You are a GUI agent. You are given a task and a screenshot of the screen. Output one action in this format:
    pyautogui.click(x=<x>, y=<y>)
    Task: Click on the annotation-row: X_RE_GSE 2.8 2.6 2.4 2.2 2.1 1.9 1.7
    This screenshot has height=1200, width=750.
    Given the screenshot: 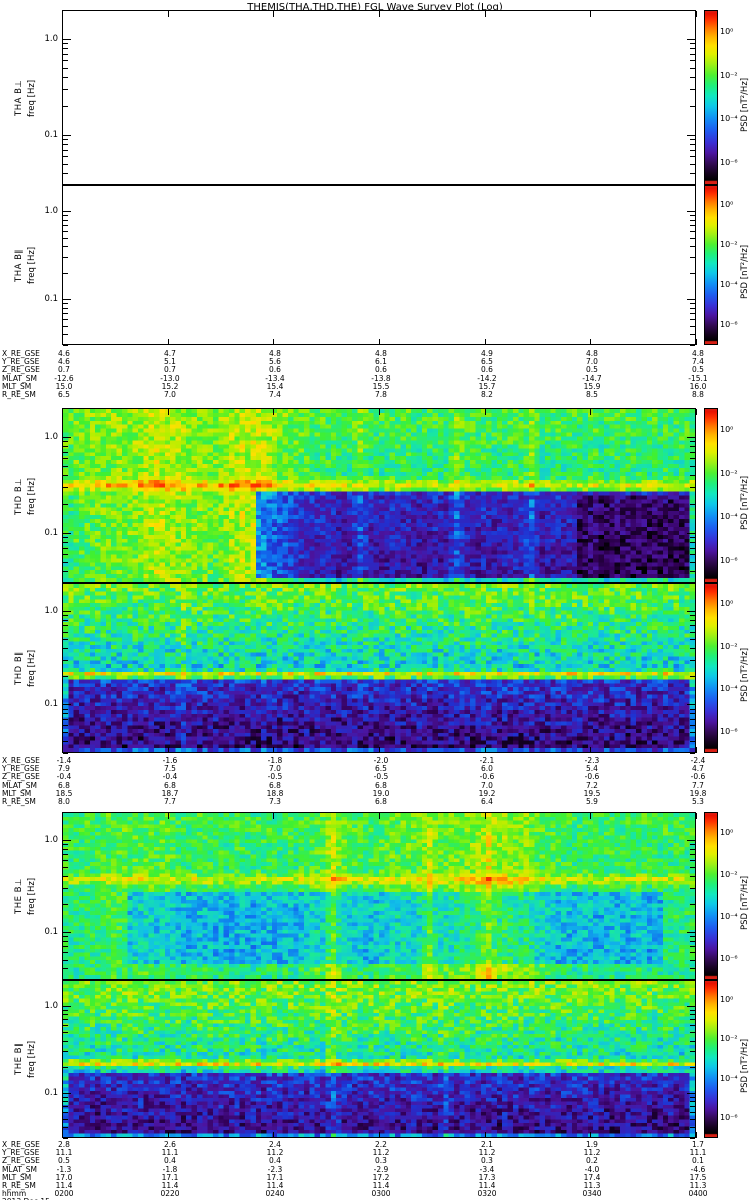 What is the action you would take?
    pyautogui.click(x=376, y=1144)
    